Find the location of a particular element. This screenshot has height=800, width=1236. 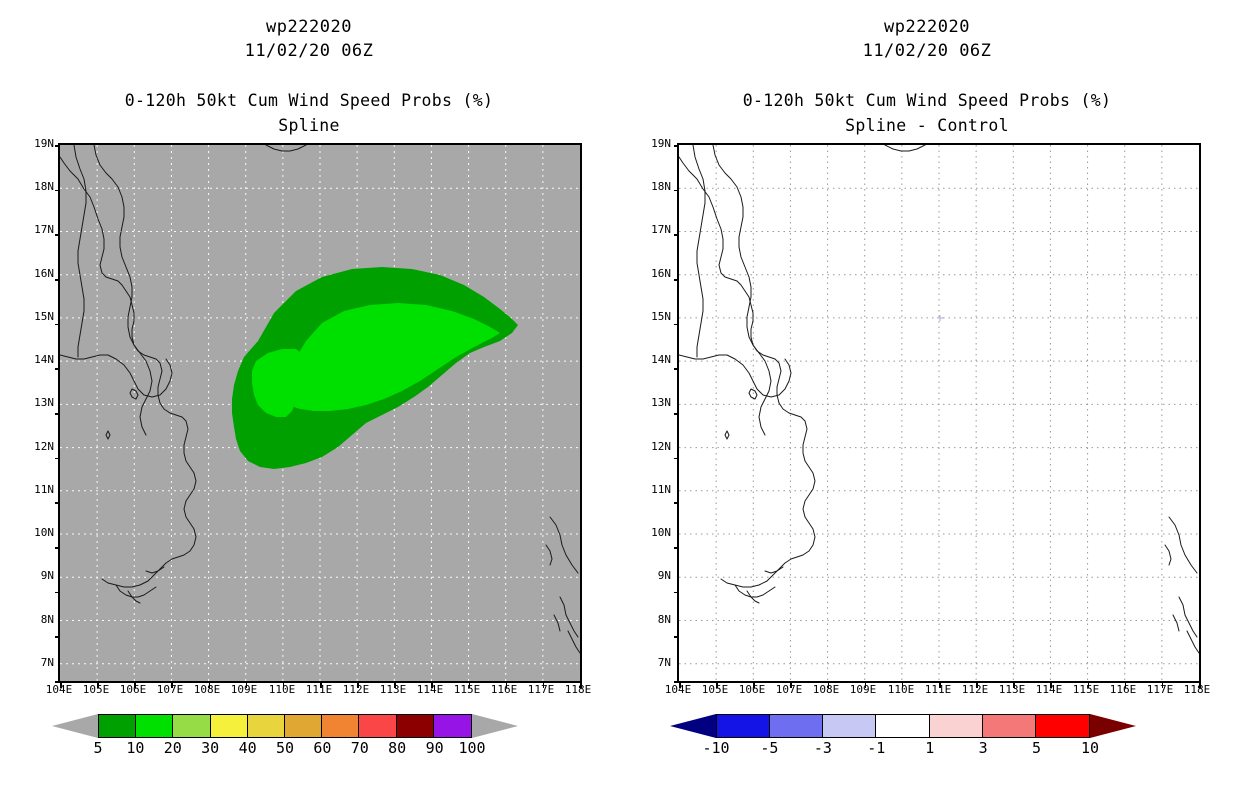

left-colorbar: 5 10 20 30 40 50 60 70 80 90 100 is located at coordinates (309, 739).